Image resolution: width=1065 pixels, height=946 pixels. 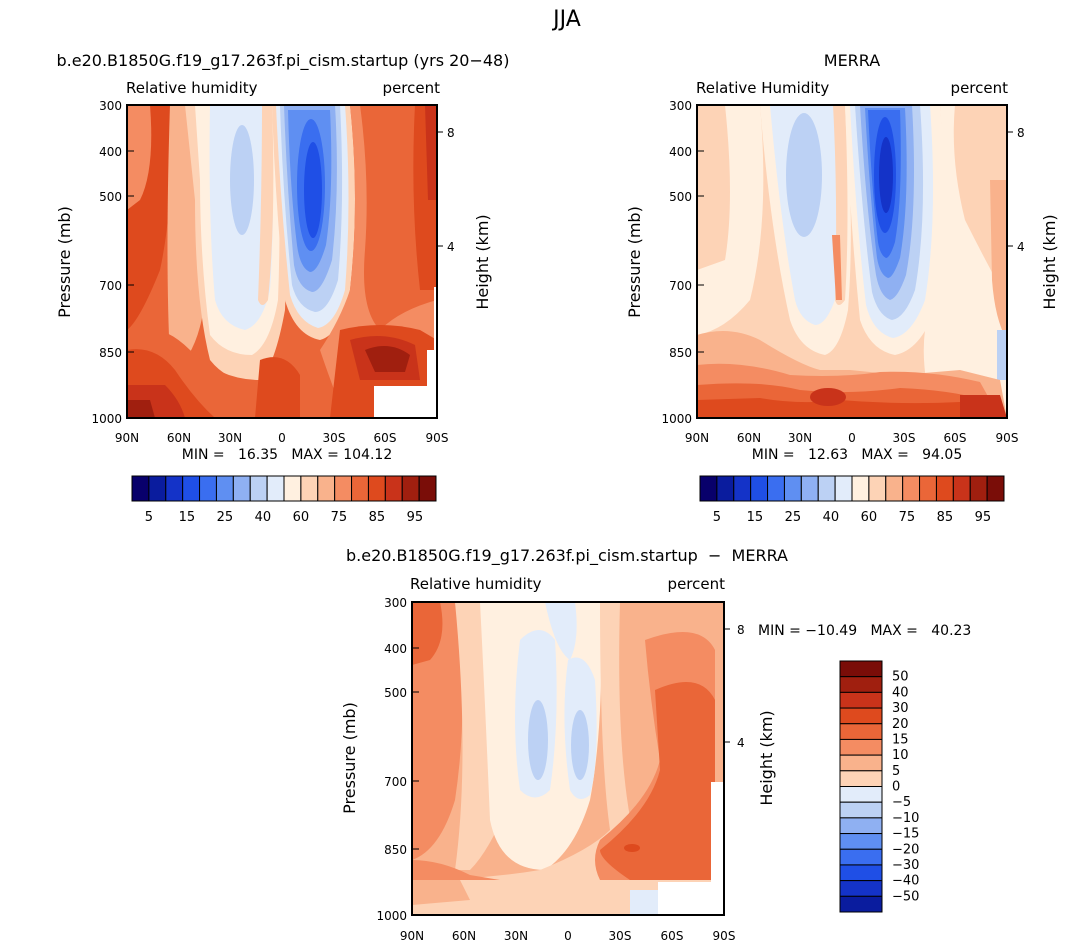 What do you see at coordinates (339, 517) in the screenshot?
I see `colorbar-label: 75` at bounding box center [339, 517].